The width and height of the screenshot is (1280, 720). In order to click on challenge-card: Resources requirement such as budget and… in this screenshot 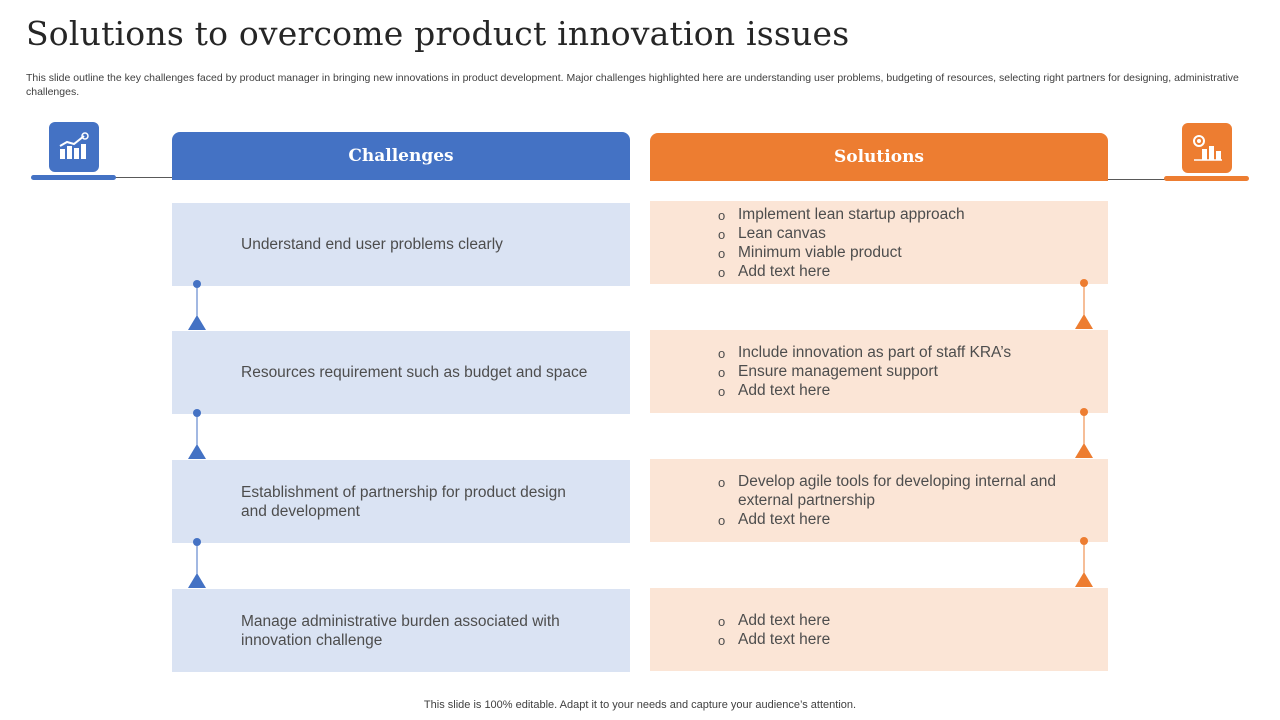, I will do `click(401, 372)`.